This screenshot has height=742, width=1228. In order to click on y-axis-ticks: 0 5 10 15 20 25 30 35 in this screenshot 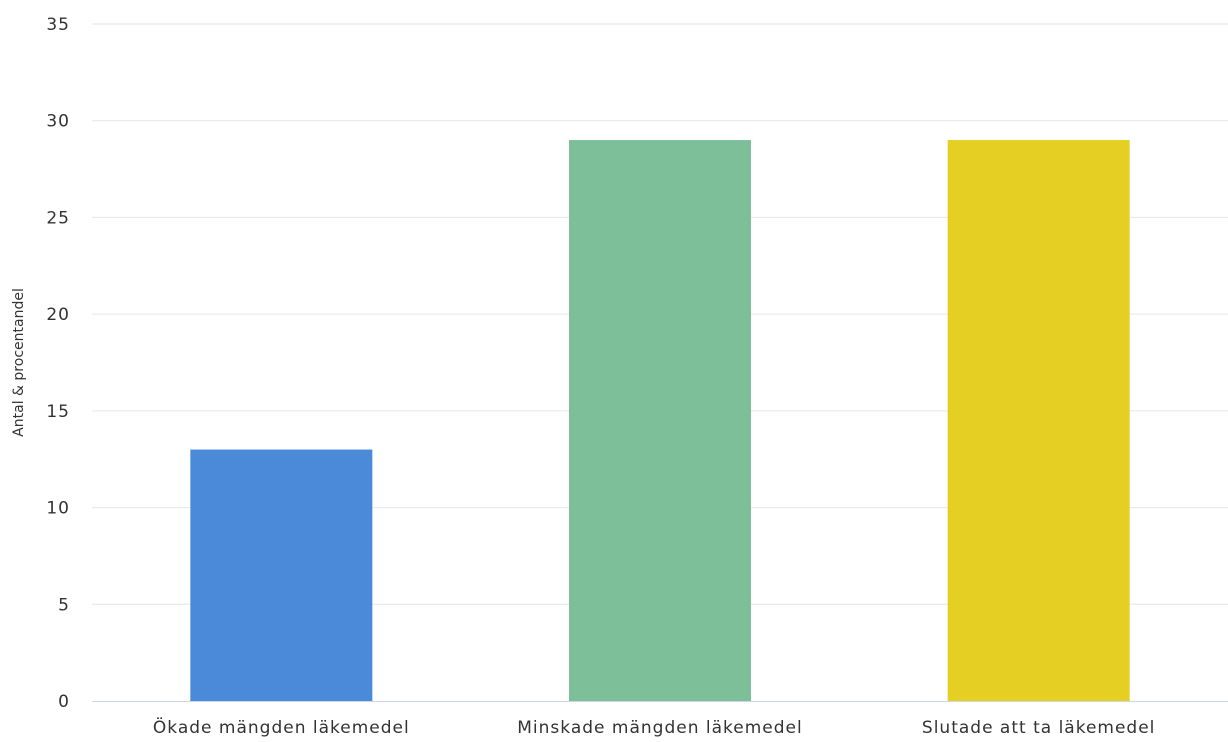, I will do `click(58, 363)`.